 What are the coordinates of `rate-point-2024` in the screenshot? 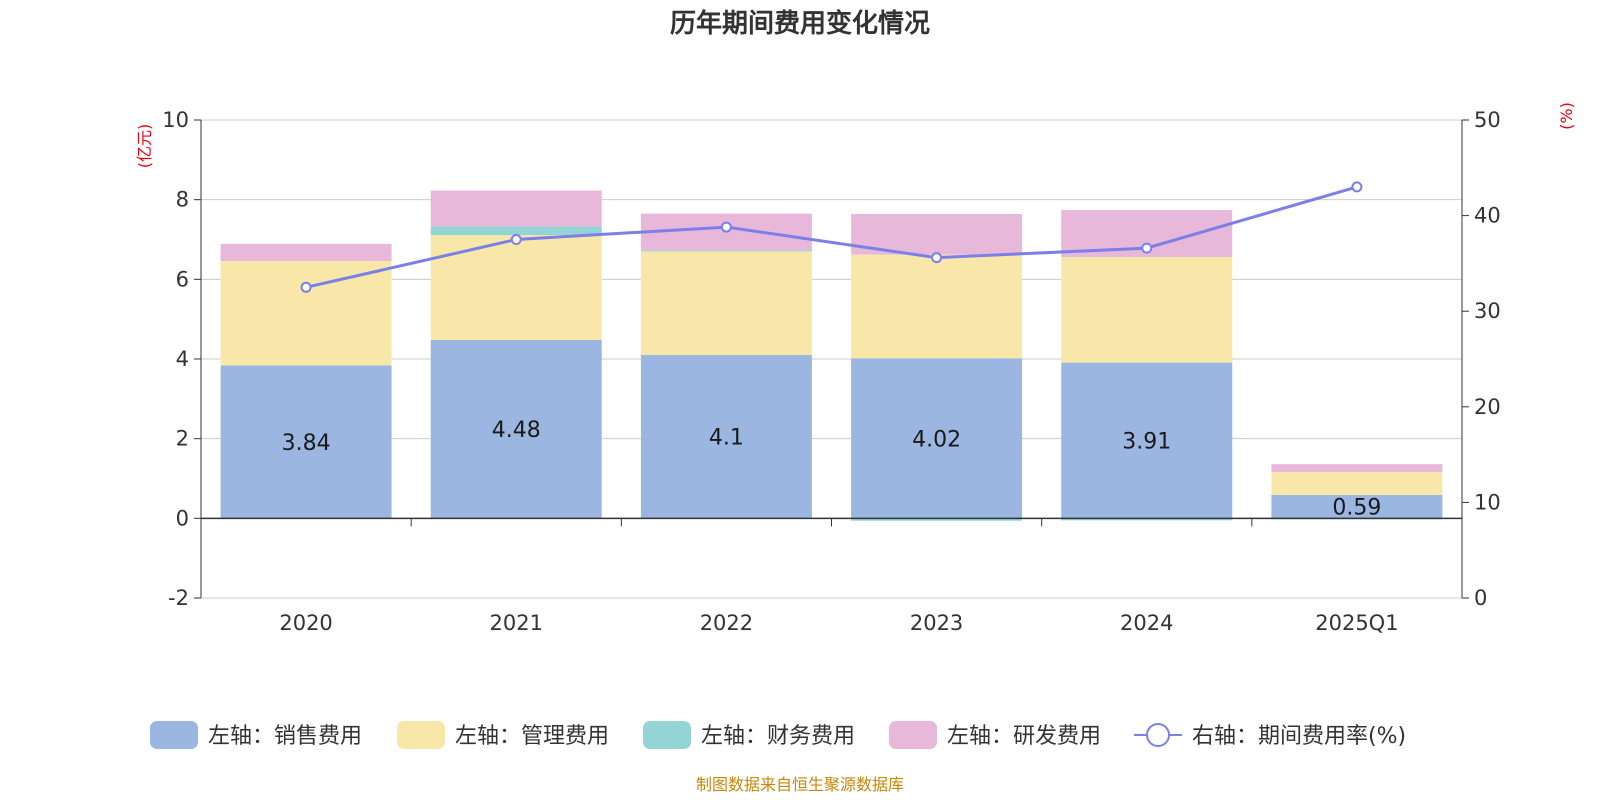 It's located at (1147, 248).